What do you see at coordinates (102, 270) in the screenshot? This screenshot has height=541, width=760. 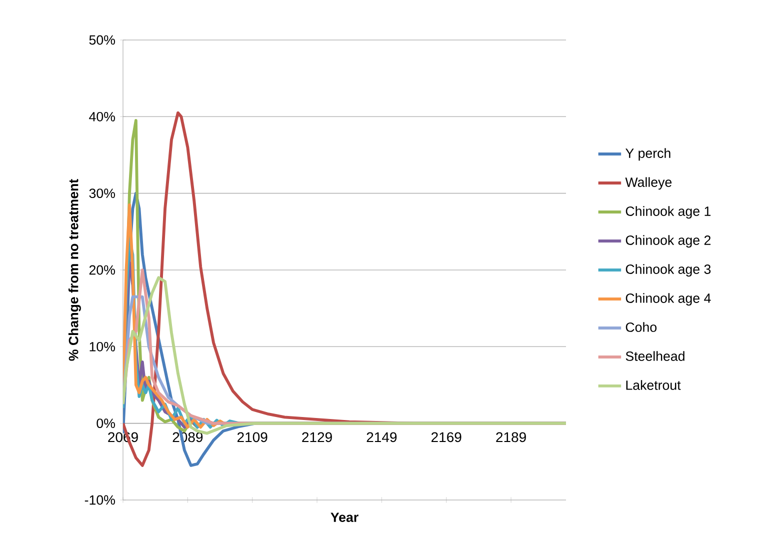 I see `y-tick-label: 20%` at bounding box center [102, 270].